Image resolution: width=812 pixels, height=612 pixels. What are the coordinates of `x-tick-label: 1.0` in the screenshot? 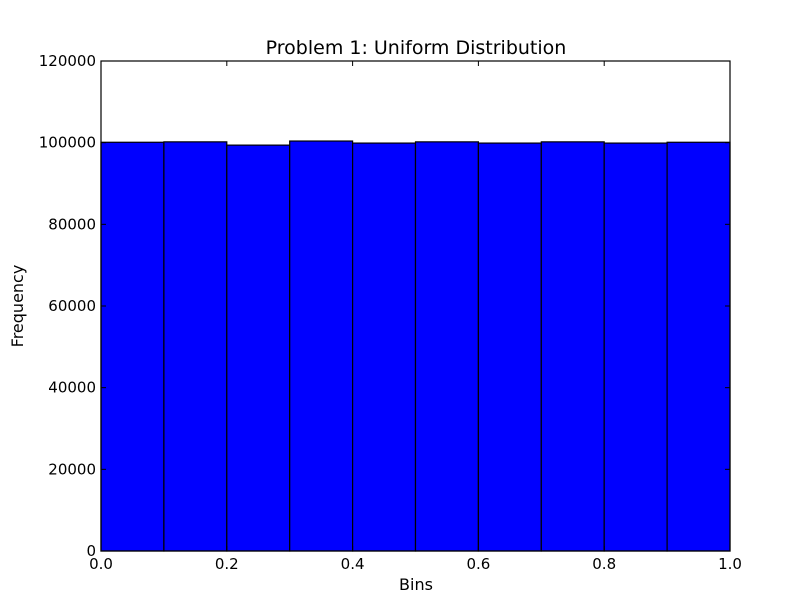 It's located at (730, 564).